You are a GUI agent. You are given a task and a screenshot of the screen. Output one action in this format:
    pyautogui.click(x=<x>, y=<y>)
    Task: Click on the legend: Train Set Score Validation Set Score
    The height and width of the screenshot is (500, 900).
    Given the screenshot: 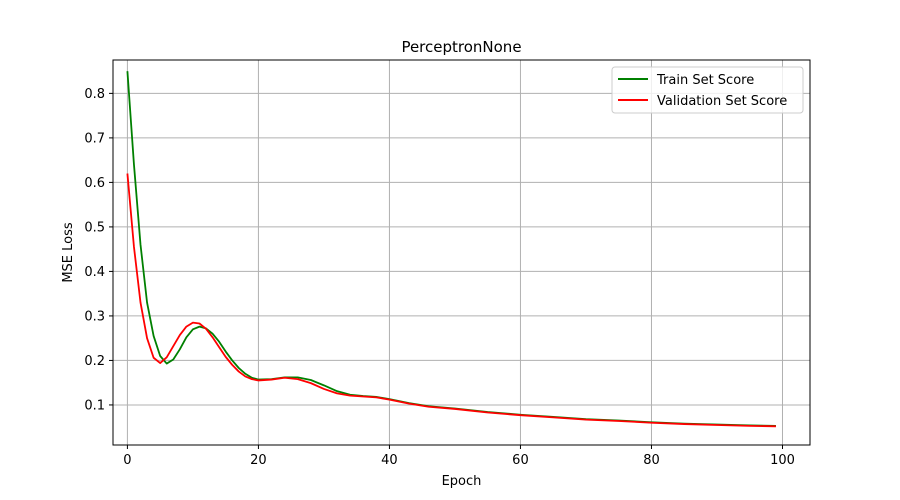 What is the action you would take?
    pyautogui.click(x=707, y=90)
    